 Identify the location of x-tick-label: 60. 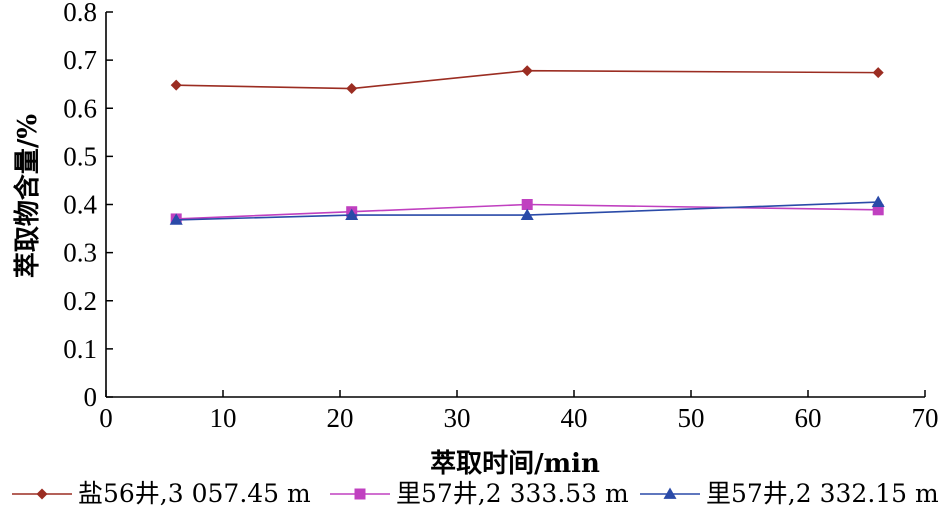
(808, 418).